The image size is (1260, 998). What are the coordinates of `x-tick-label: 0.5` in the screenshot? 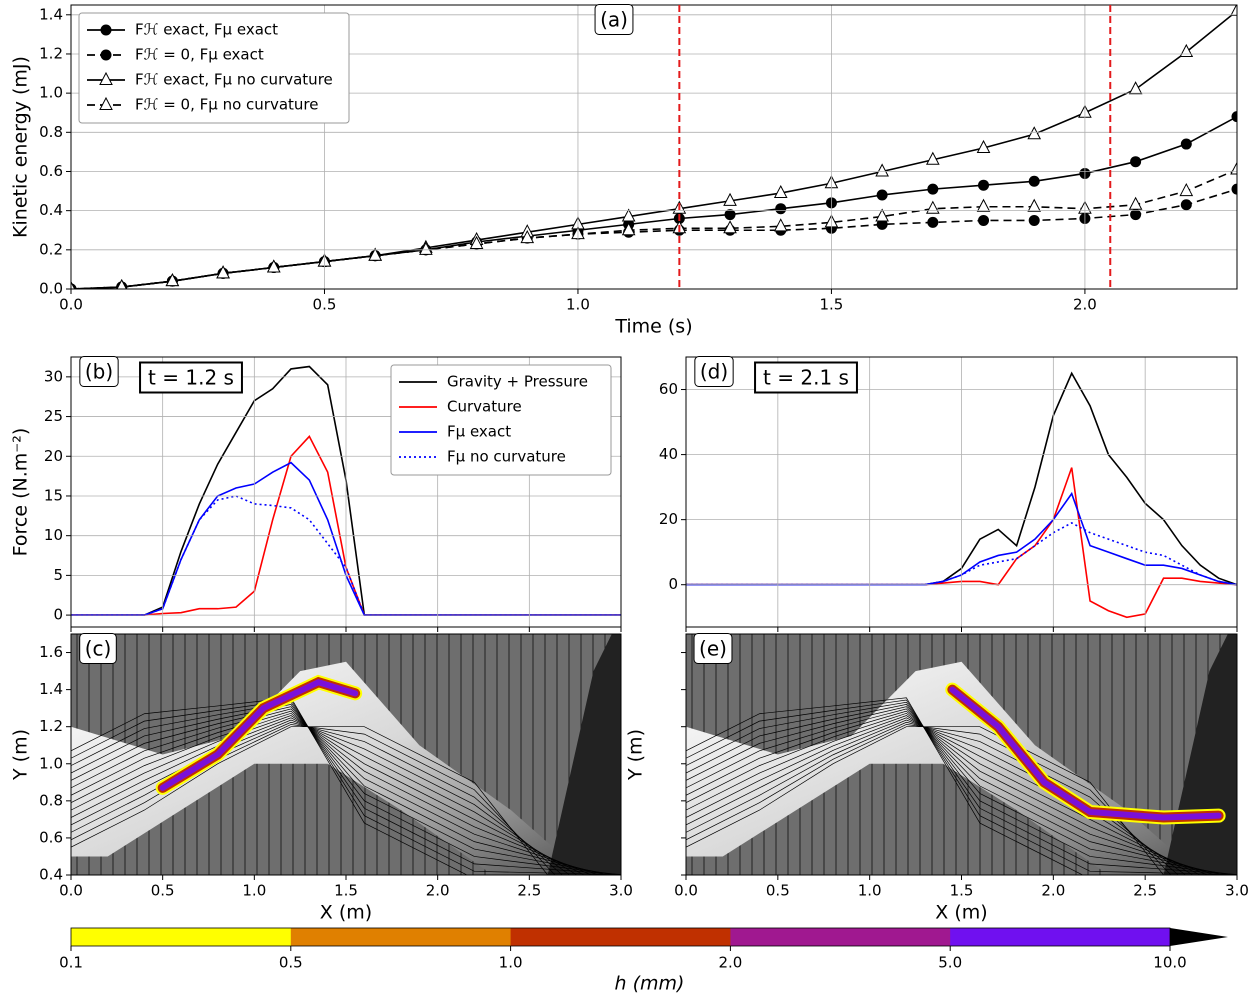 It's located at (778, 891).